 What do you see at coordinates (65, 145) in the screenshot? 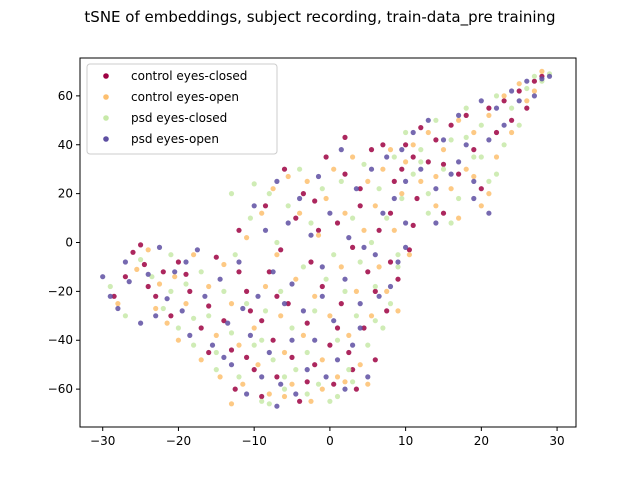
I see `y-tick-label: 40` at bounding box center [65, 145].